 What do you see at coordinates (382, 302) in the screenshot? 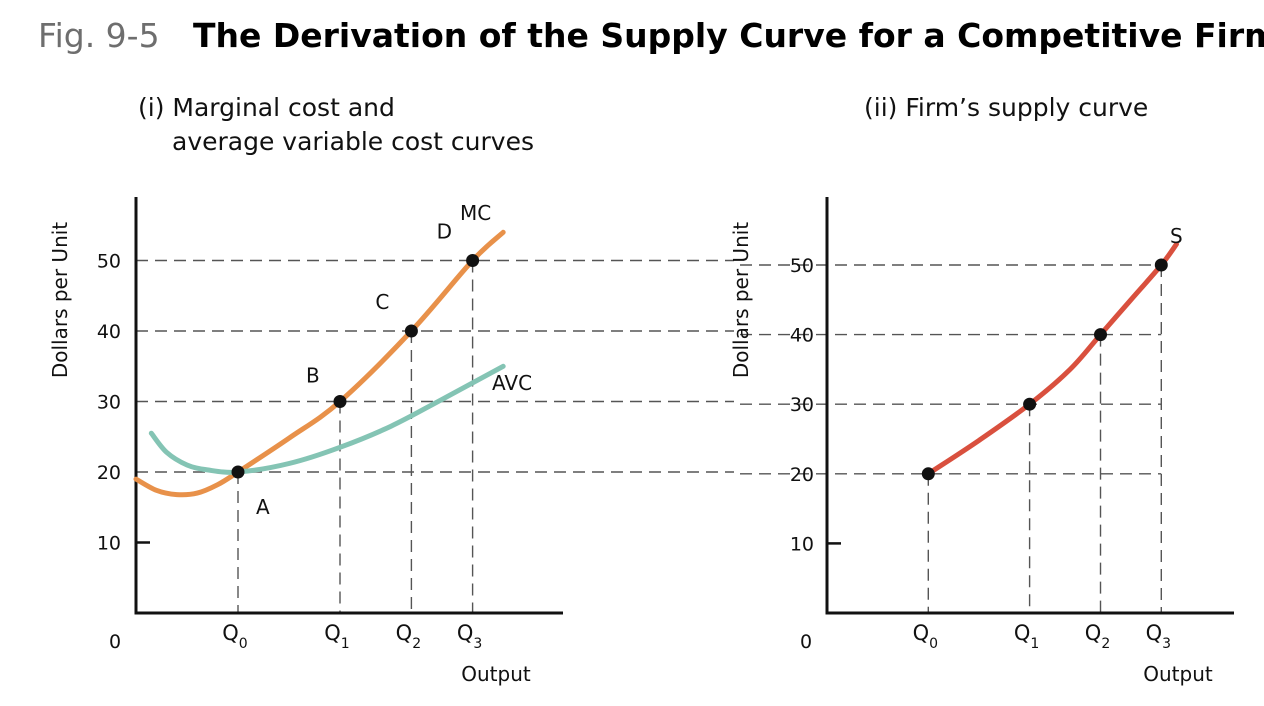
I see `point-label-c: C` at bounding box center [382, 302].